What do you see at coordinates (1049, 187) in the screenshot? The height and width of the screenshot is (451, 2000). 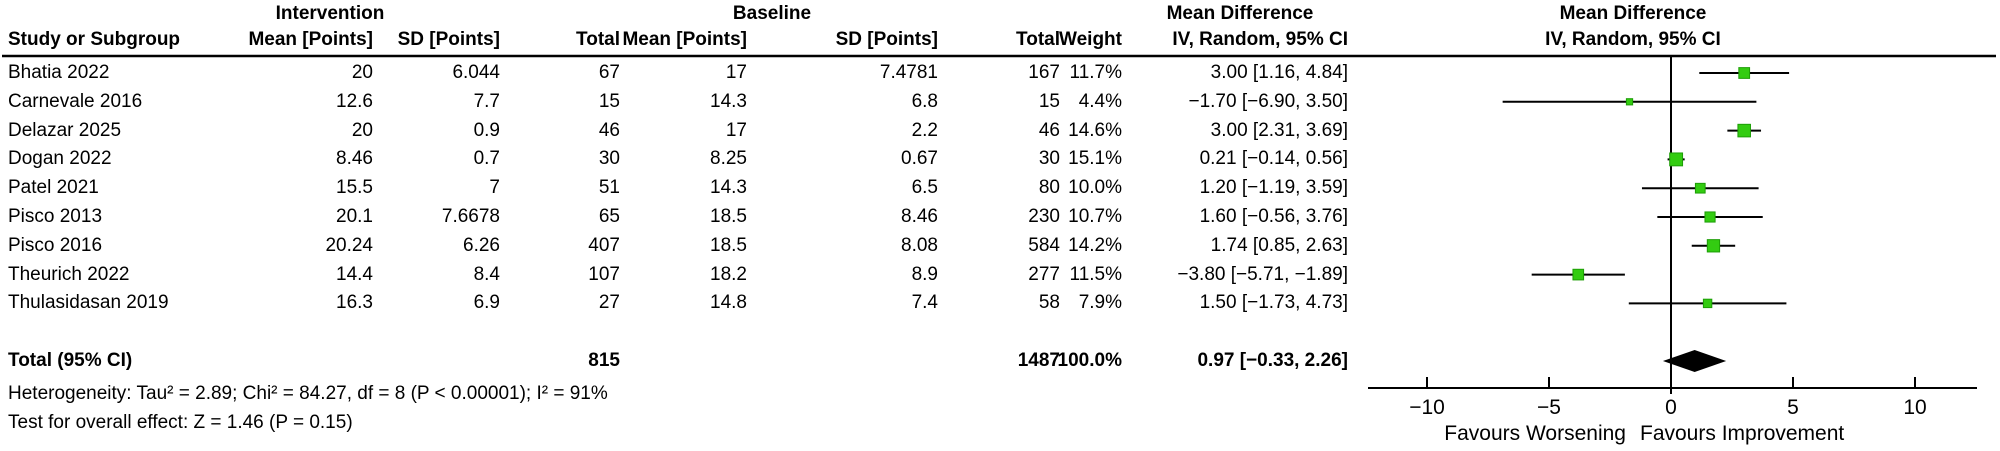 I see `baseline-total: 80` at bounding box center [1049, 187].